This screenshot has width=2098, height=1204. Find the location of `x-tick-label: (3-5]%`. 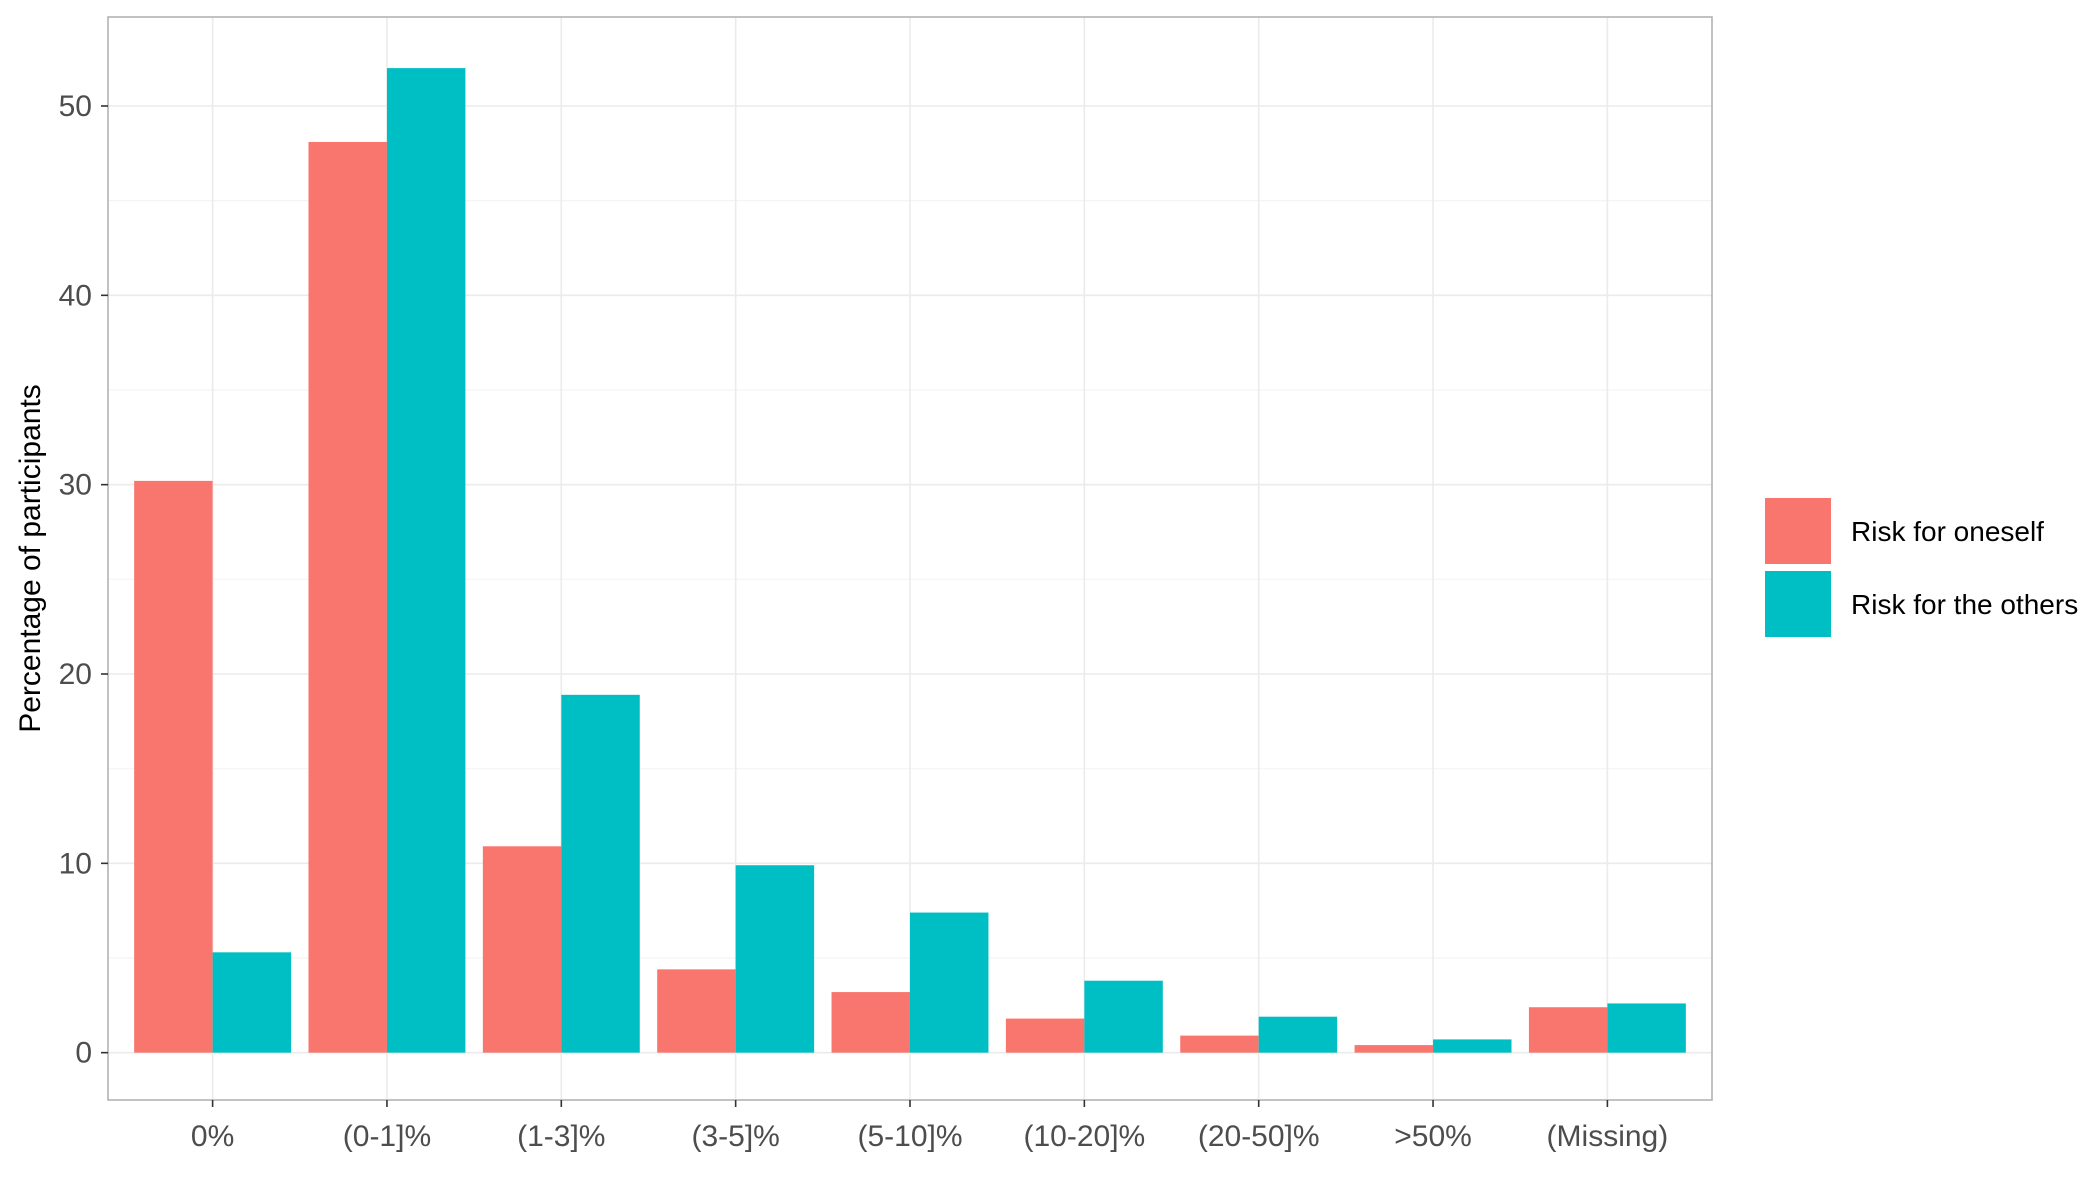

x-tick-label: (3-5]% is located at coordinates (735, 1136).